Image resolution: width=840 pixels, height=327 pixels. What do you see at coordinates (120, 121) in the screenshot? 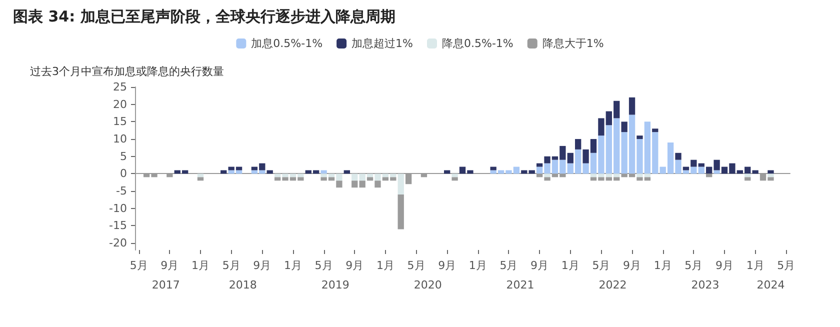
I see `y-tick-label: 15` at bounding box center [120, 121].